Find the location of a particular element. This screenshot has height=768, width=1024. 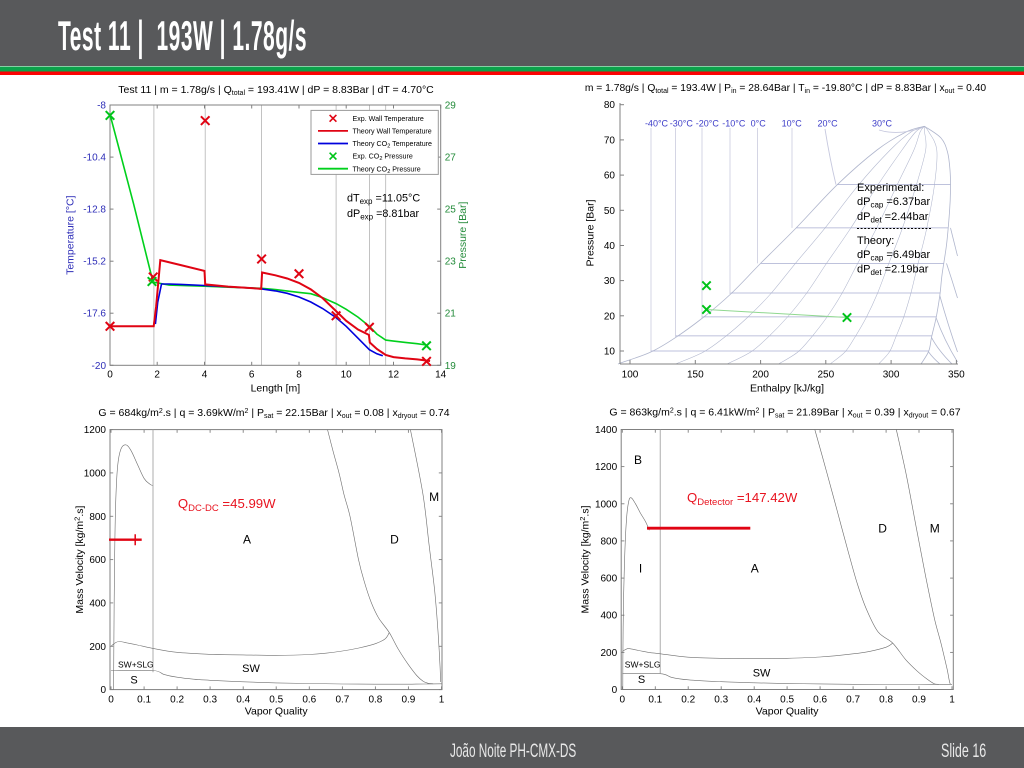

svg-text: -10°C is located at coordinates (734, 124).